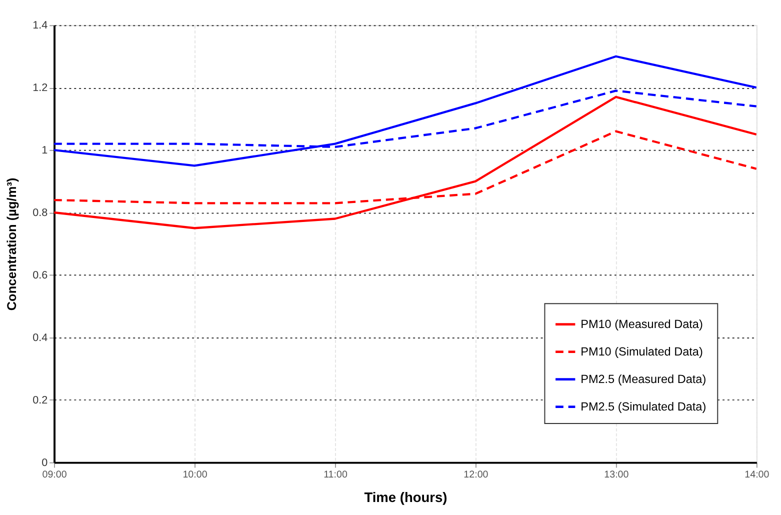  I want to click on x-tick-label: 10:00, so click(195, 475).